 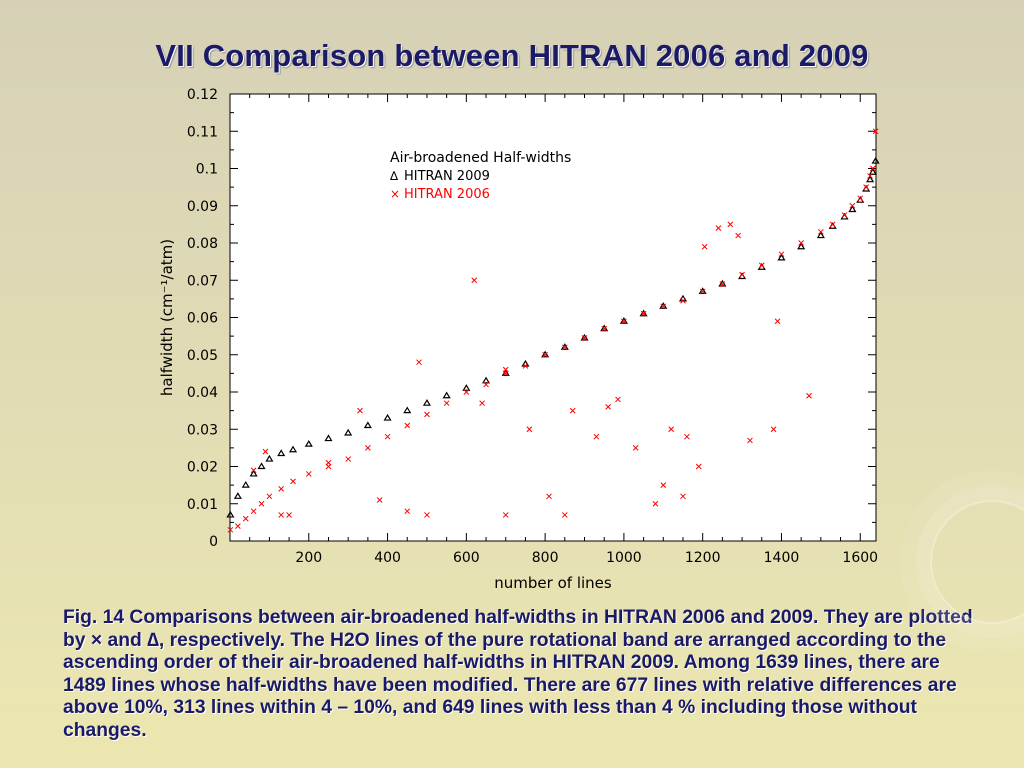 I want to click on y-tick-label: 0, so click(x=213, y=542).